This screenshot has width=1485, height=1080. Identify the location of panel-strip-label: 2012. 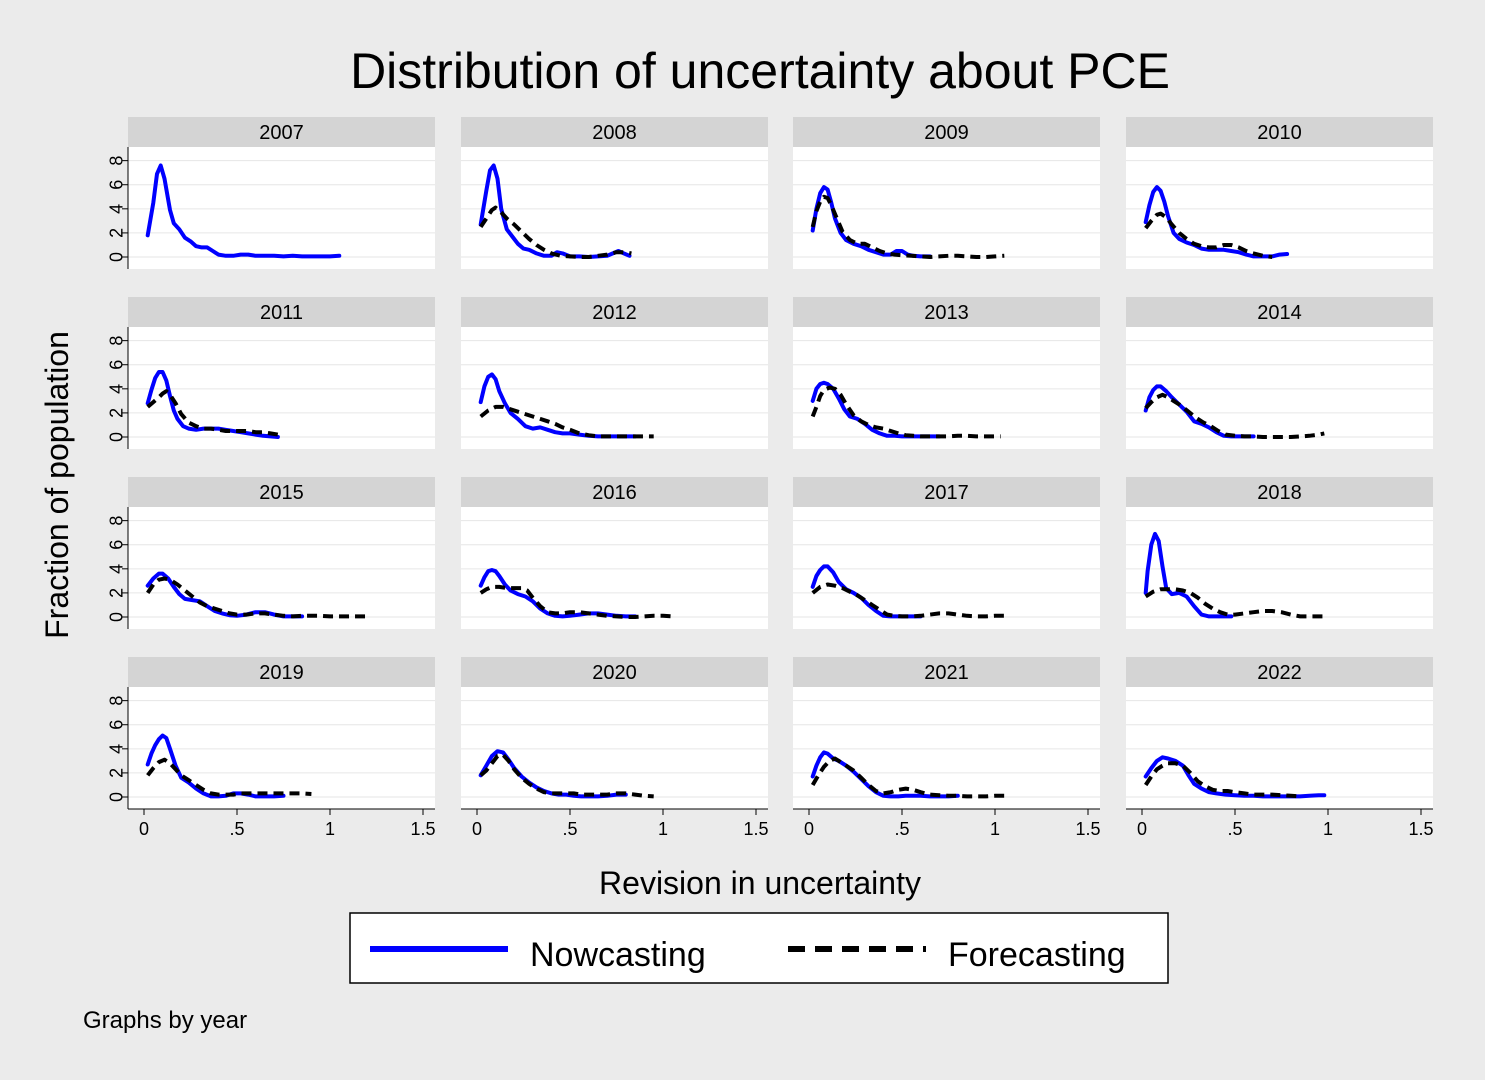
(614, 313).